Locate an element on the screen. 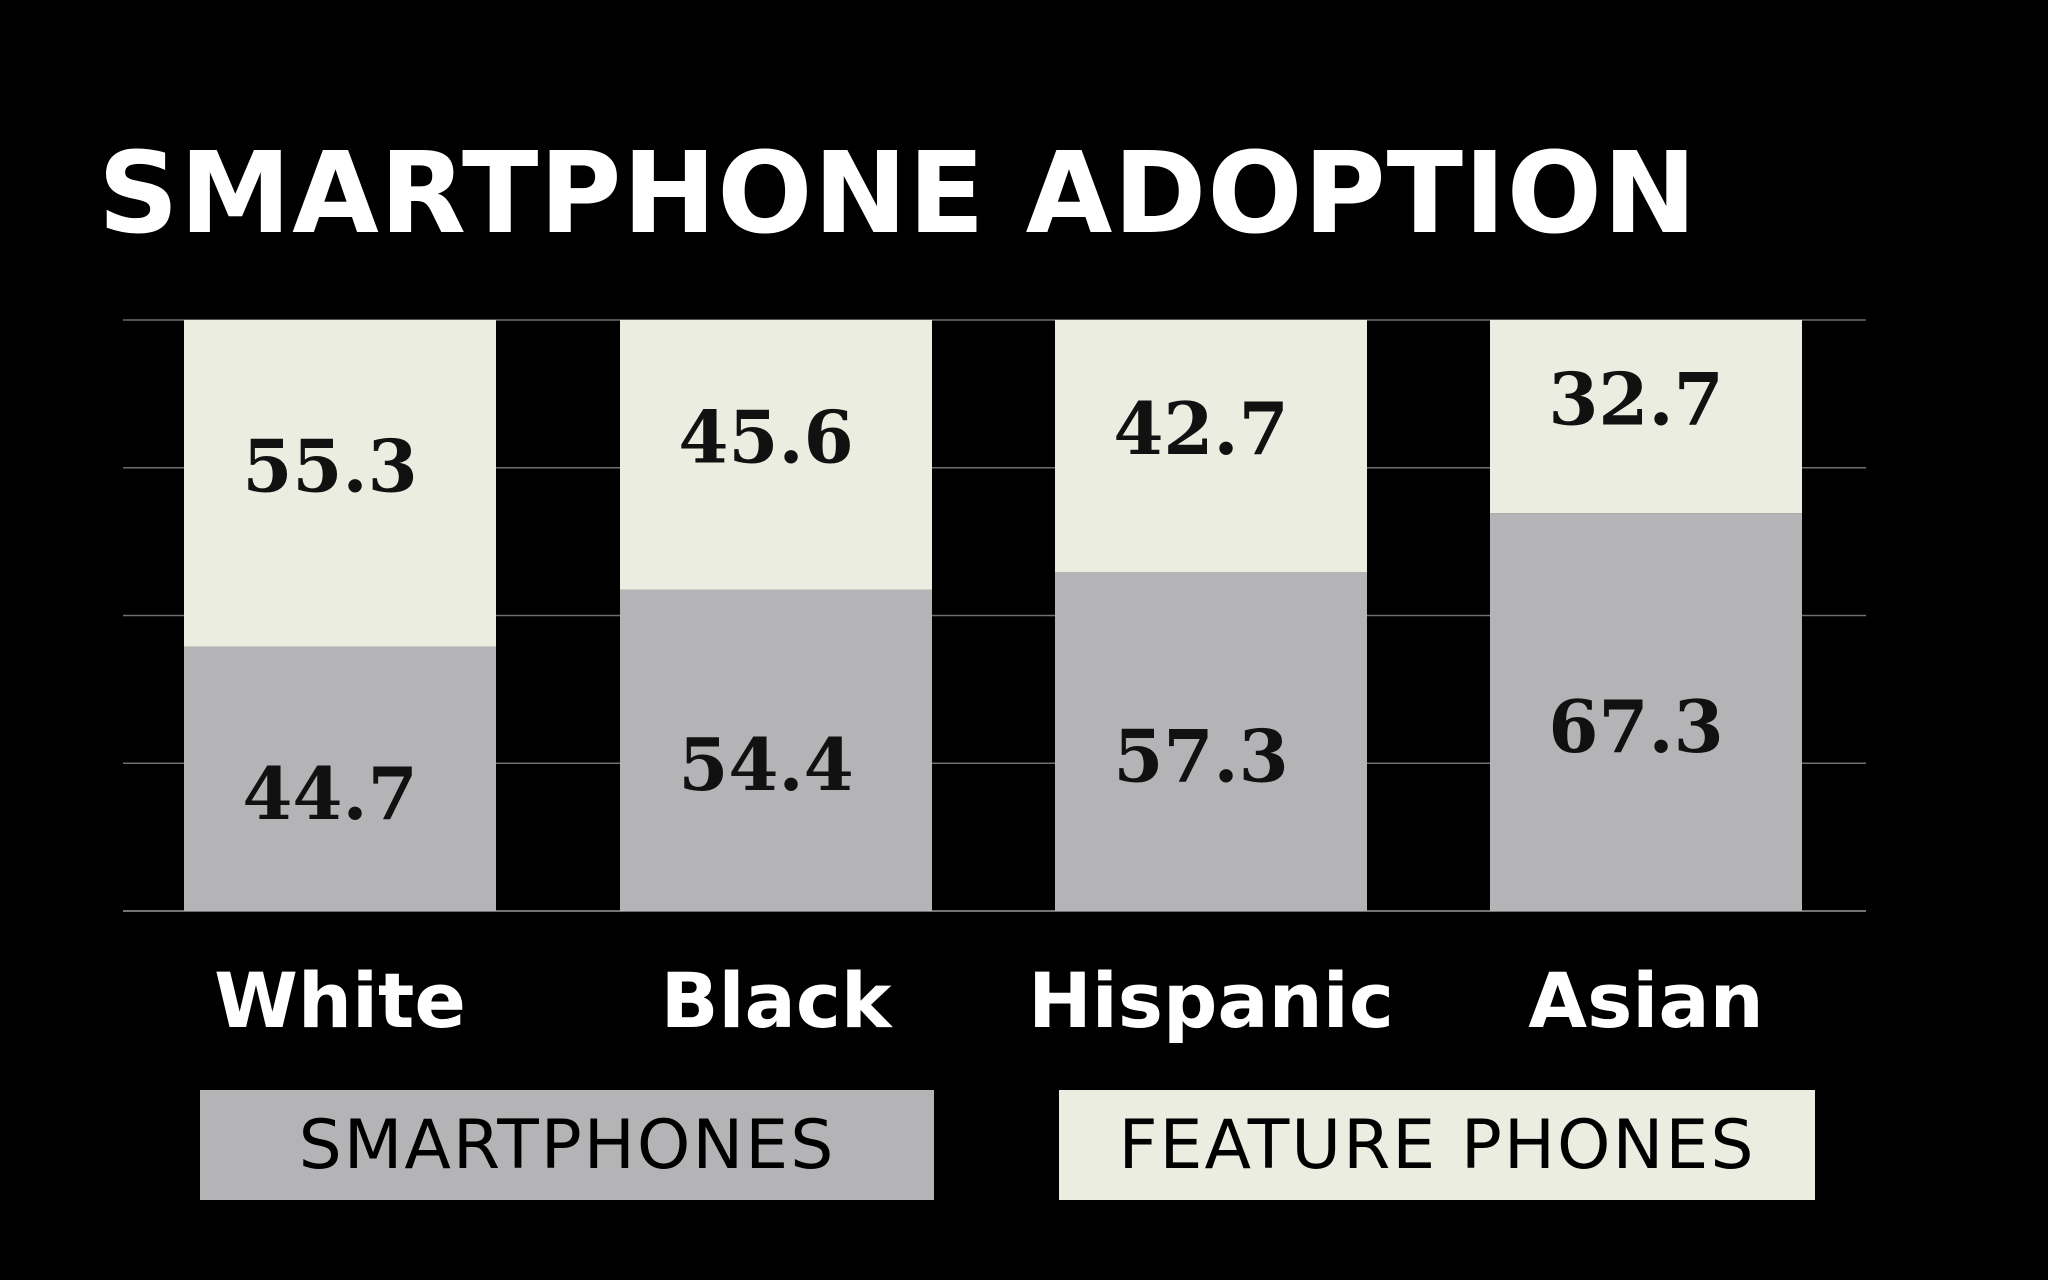 The image size is (2048, 1280). value-label-feature-phones-asian: 32.7 is located at coordinates (1635, 399).